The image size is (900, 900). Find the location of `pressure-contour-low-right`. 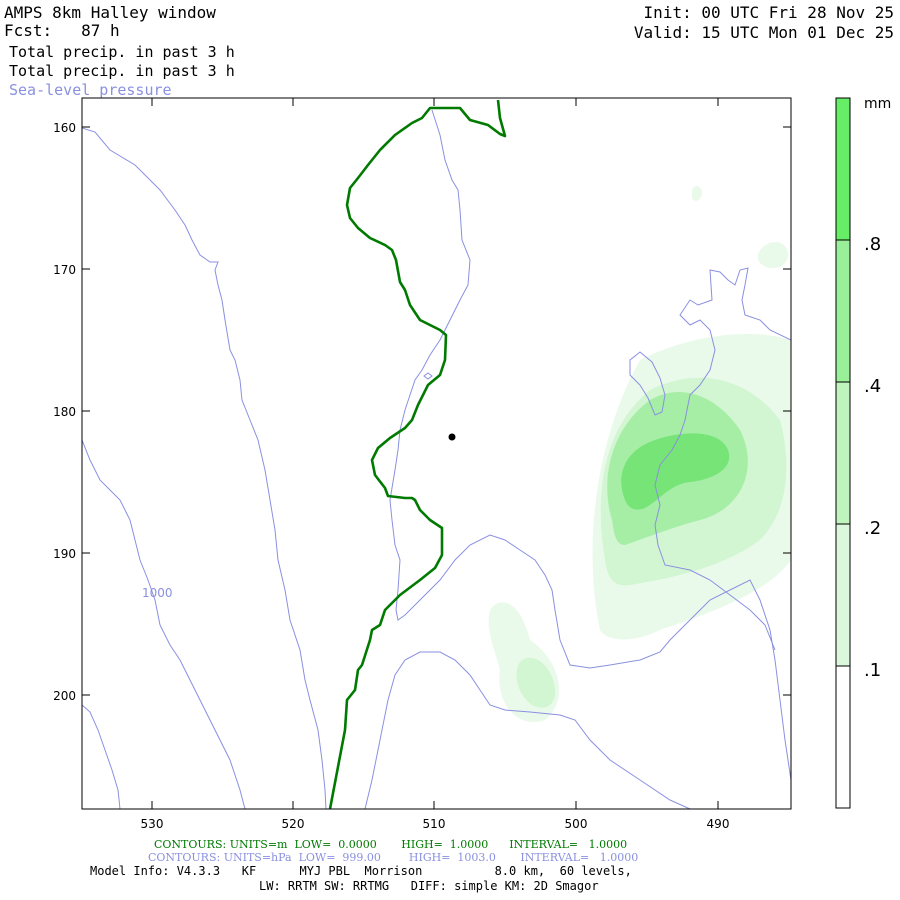

pressure-contour-low-right is located at coordinates (722, 459).